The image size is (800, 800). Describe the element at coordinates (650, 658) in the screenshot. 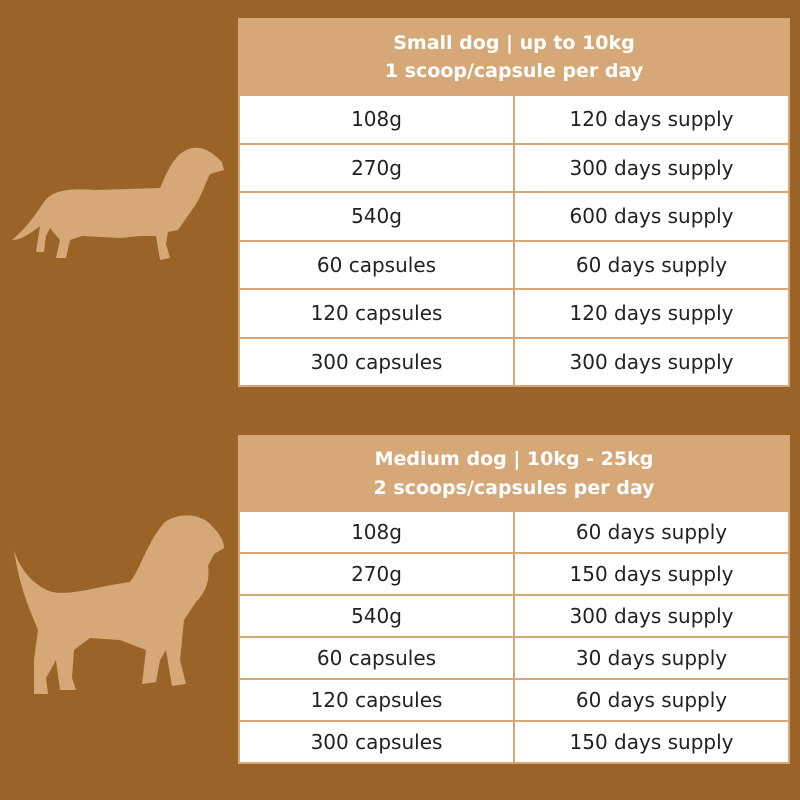

I see `table-cell: 30 days supply` at that location.